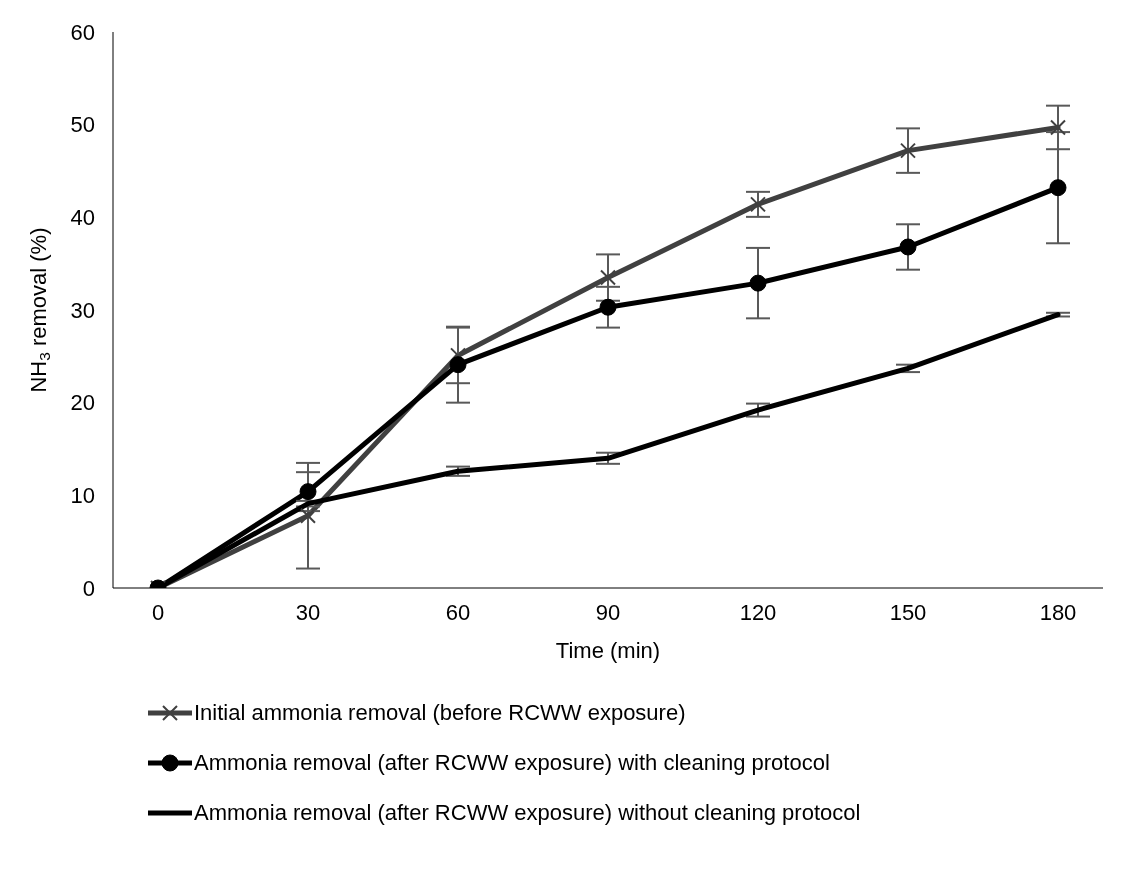 Image resolution: width=1131 pixels, height=875 pixels. I want to click on x-tick-label: 60, so click(458, 612).